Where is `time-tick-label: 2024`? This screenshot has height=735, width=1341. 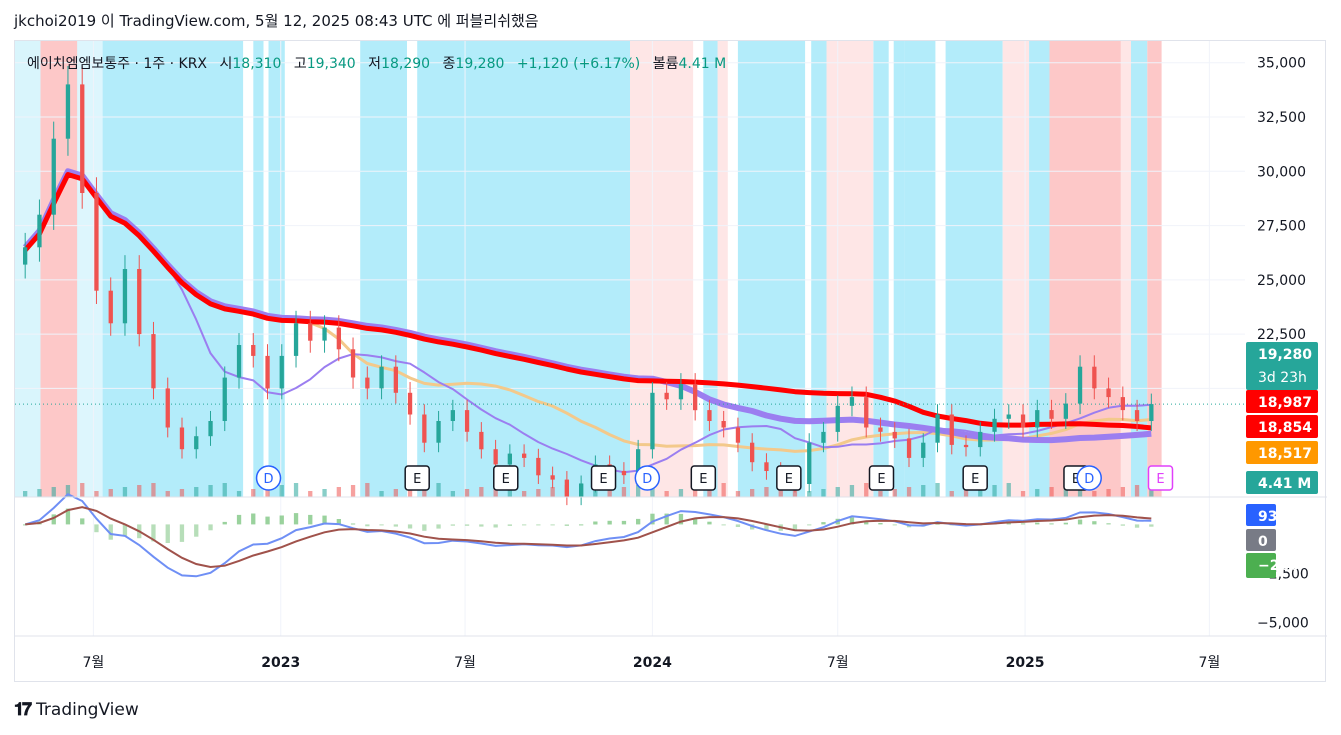 time-tick-label: 2024 is located at coordinates (652, 663).